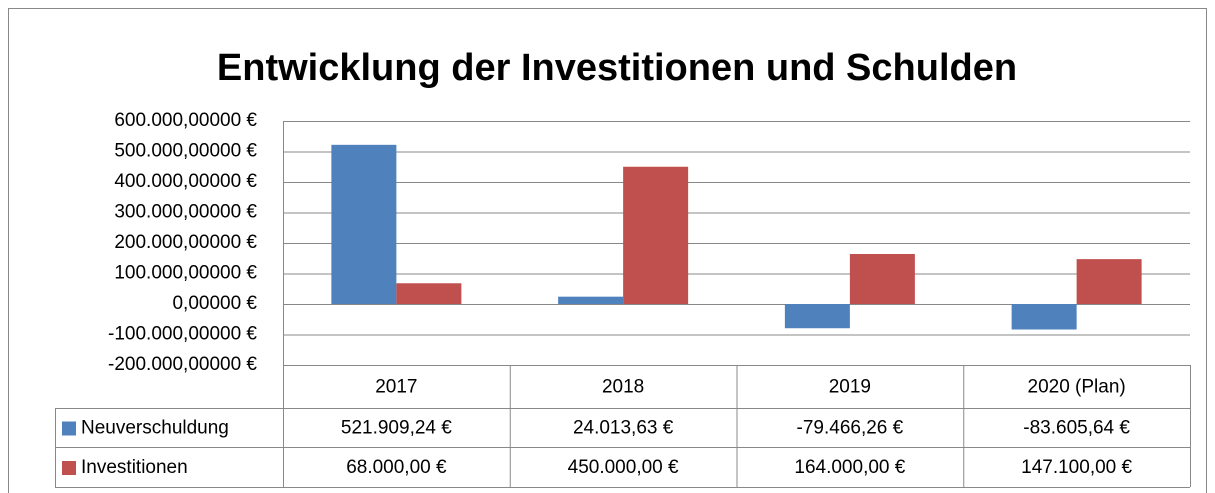  What do you see at coordinates (849, 467) in the screenshot?
I see `data-table-value: 164.000,00 €` at bounding box center [849, 467].